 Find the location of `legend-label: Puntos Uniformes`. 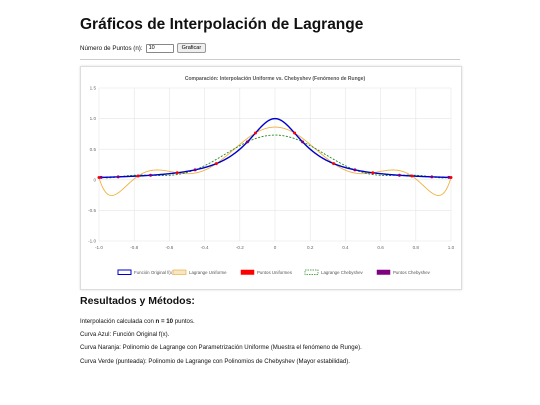

legend-label: Puntos Uniformes is located at coordinates (275, 272).